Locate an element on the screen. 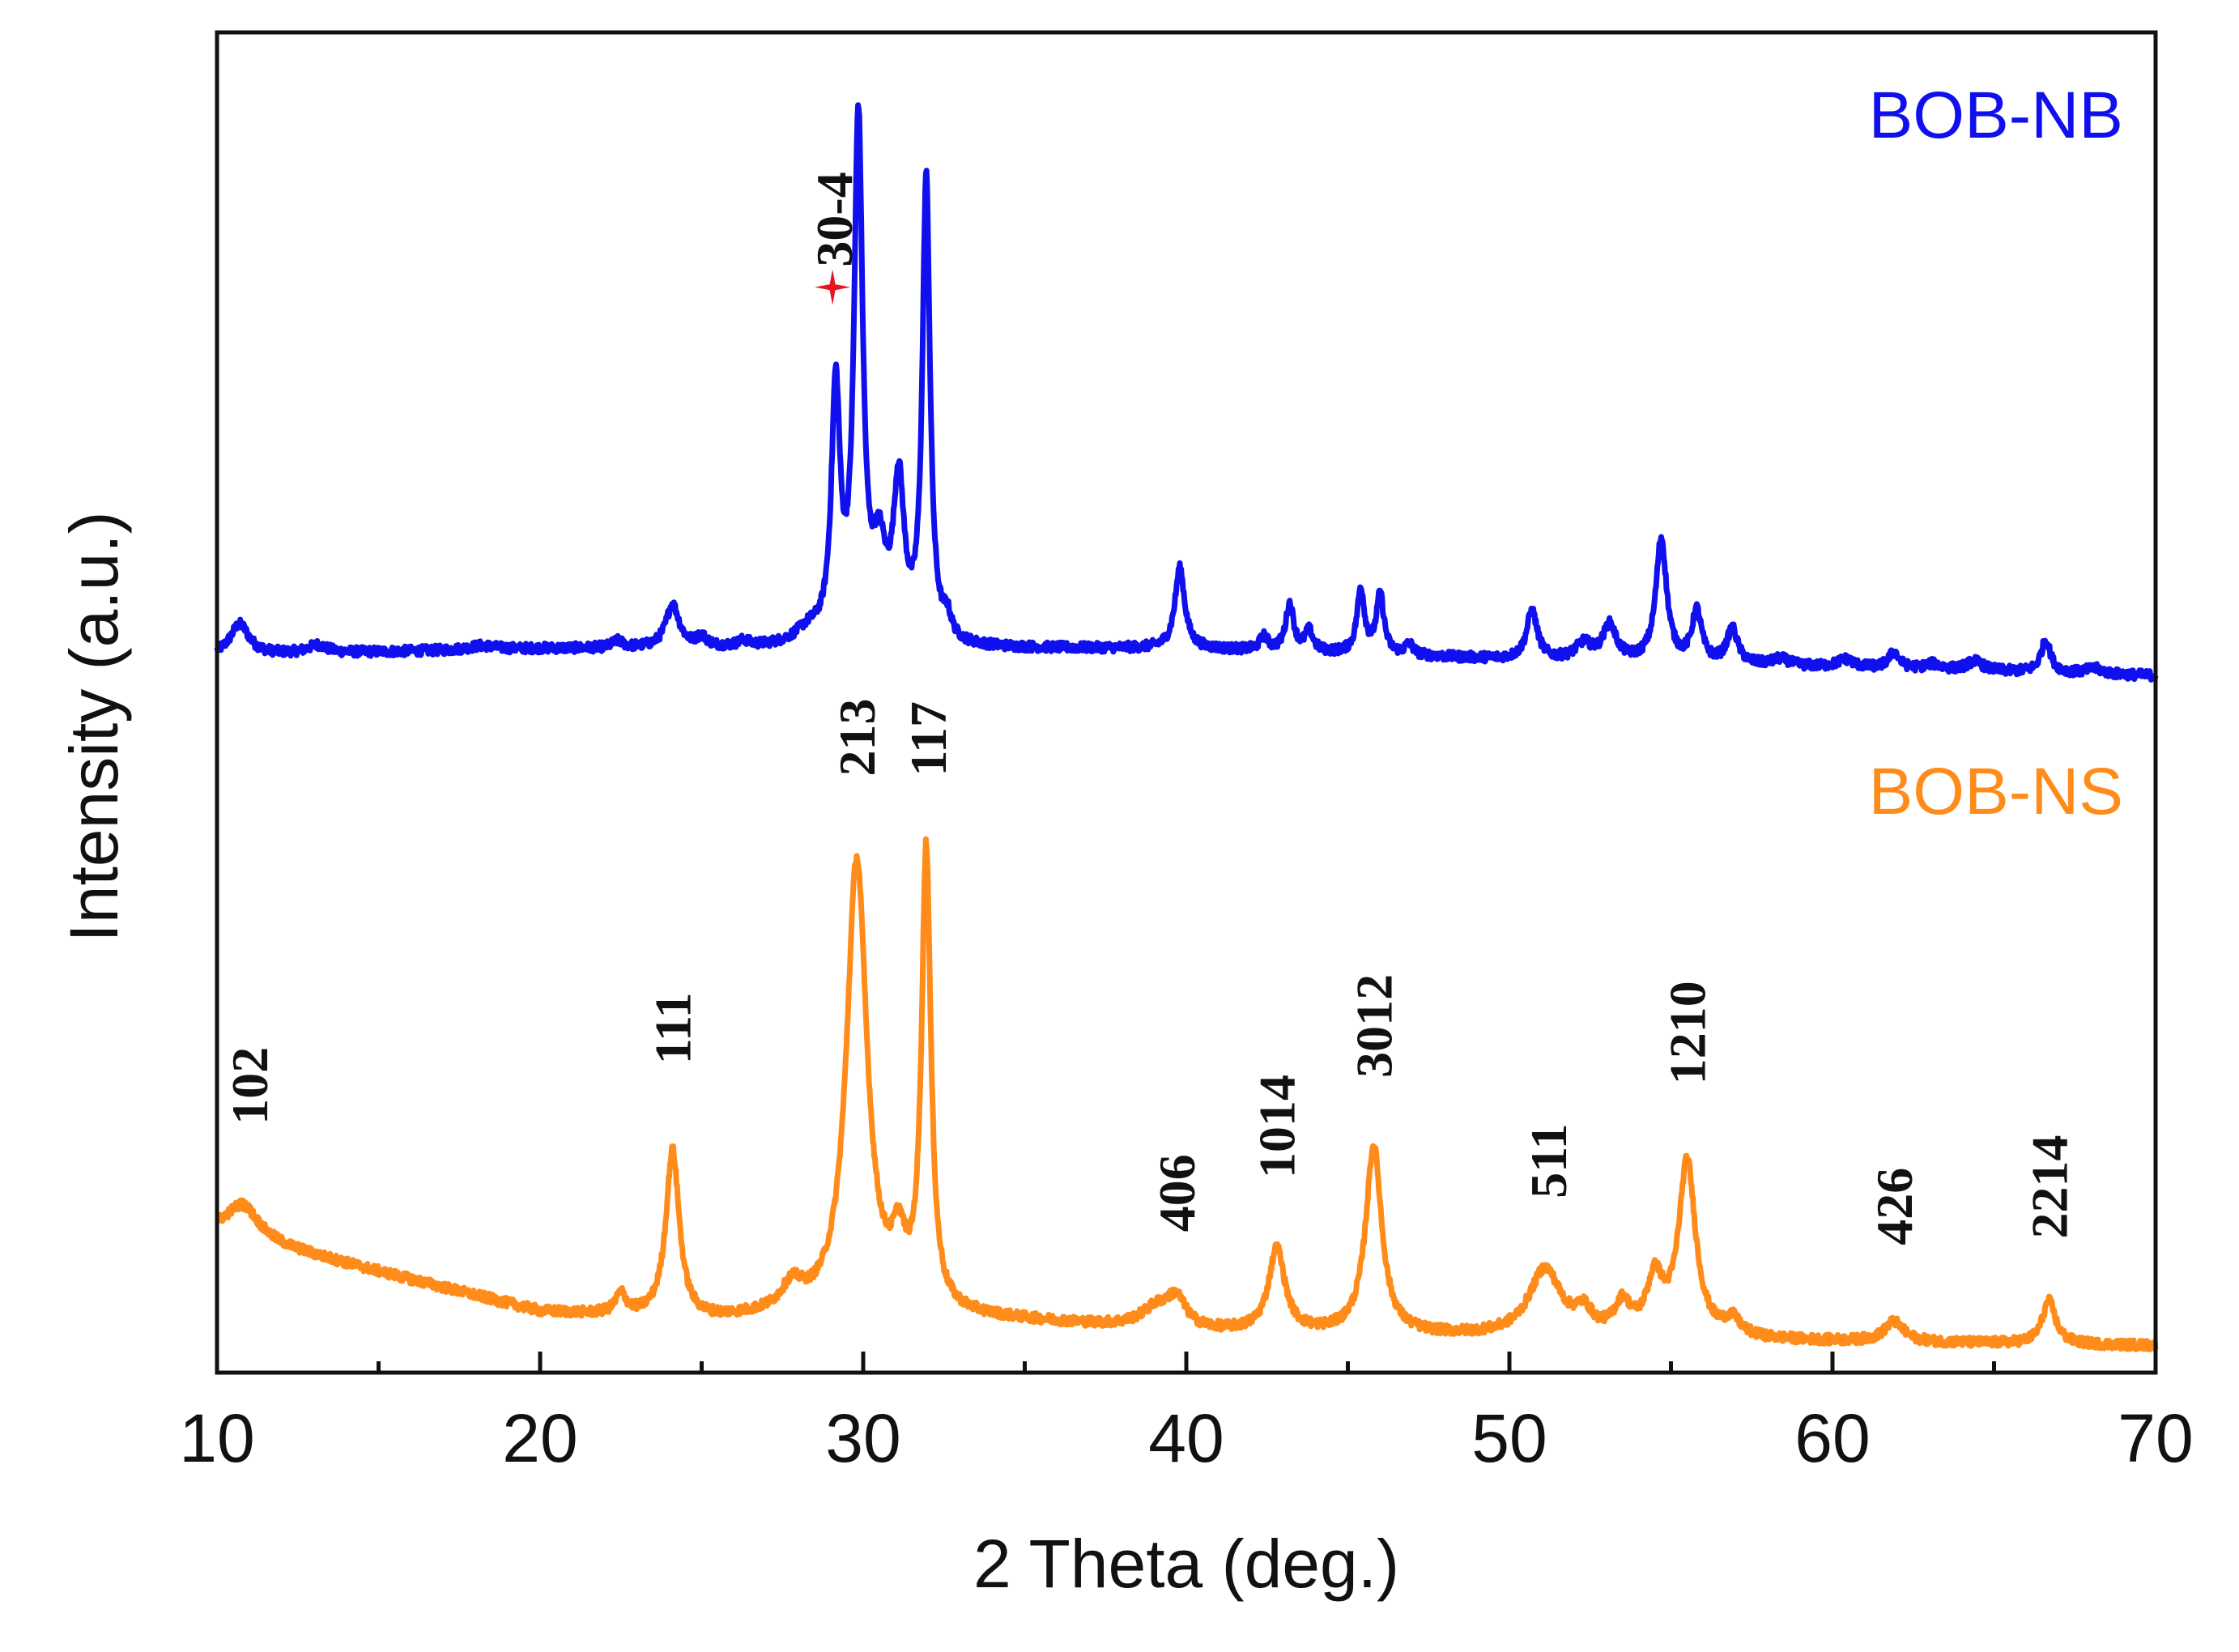 This screenshot has height=1652, width=2239. legend: BOB-NB BOB-NS is located at coordinates (1996, 453).